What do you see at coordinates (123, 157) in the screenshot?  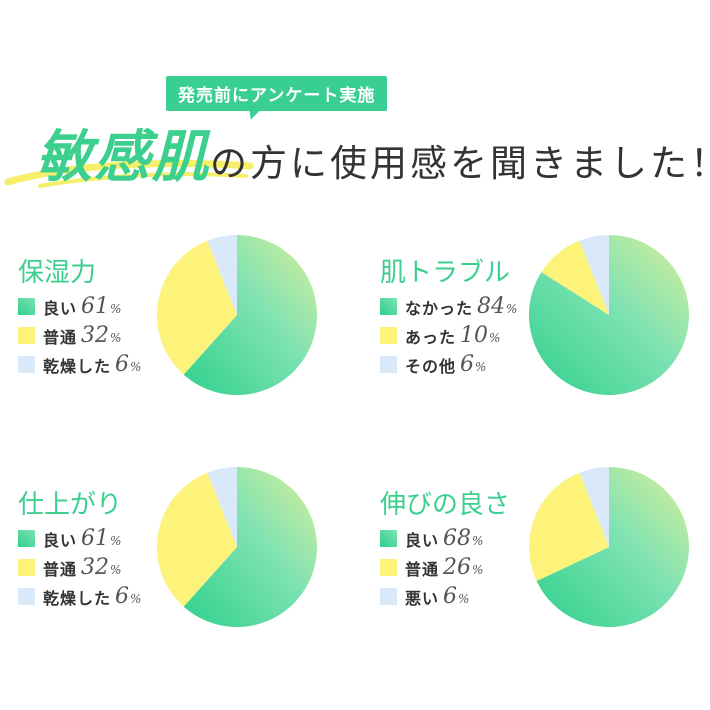 I see `headline-emphasis: 敏感肌` at bounding box center [123, 157].